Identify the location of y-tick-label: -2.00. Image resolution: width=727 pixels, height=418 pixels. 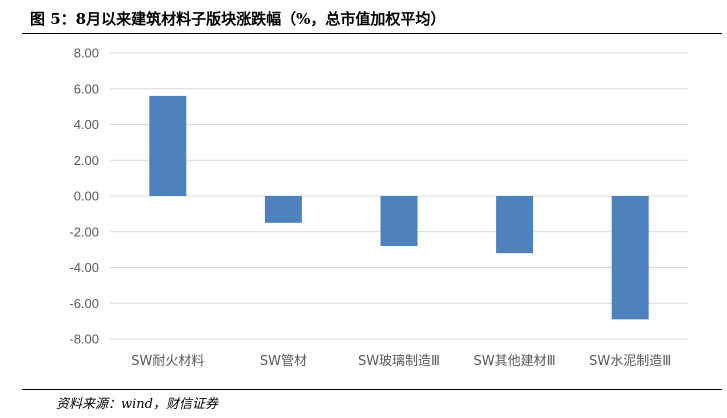
(84, 231).